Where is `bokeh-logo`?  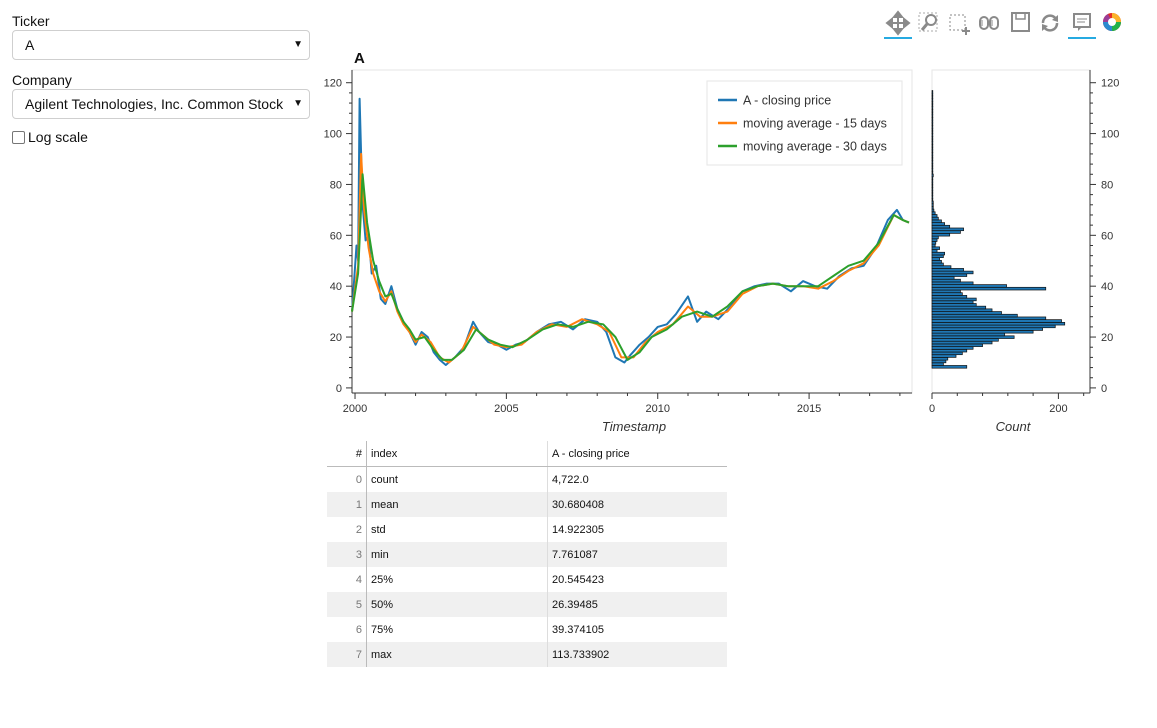 bokeh-logo is located at coordinates (1112, 23).